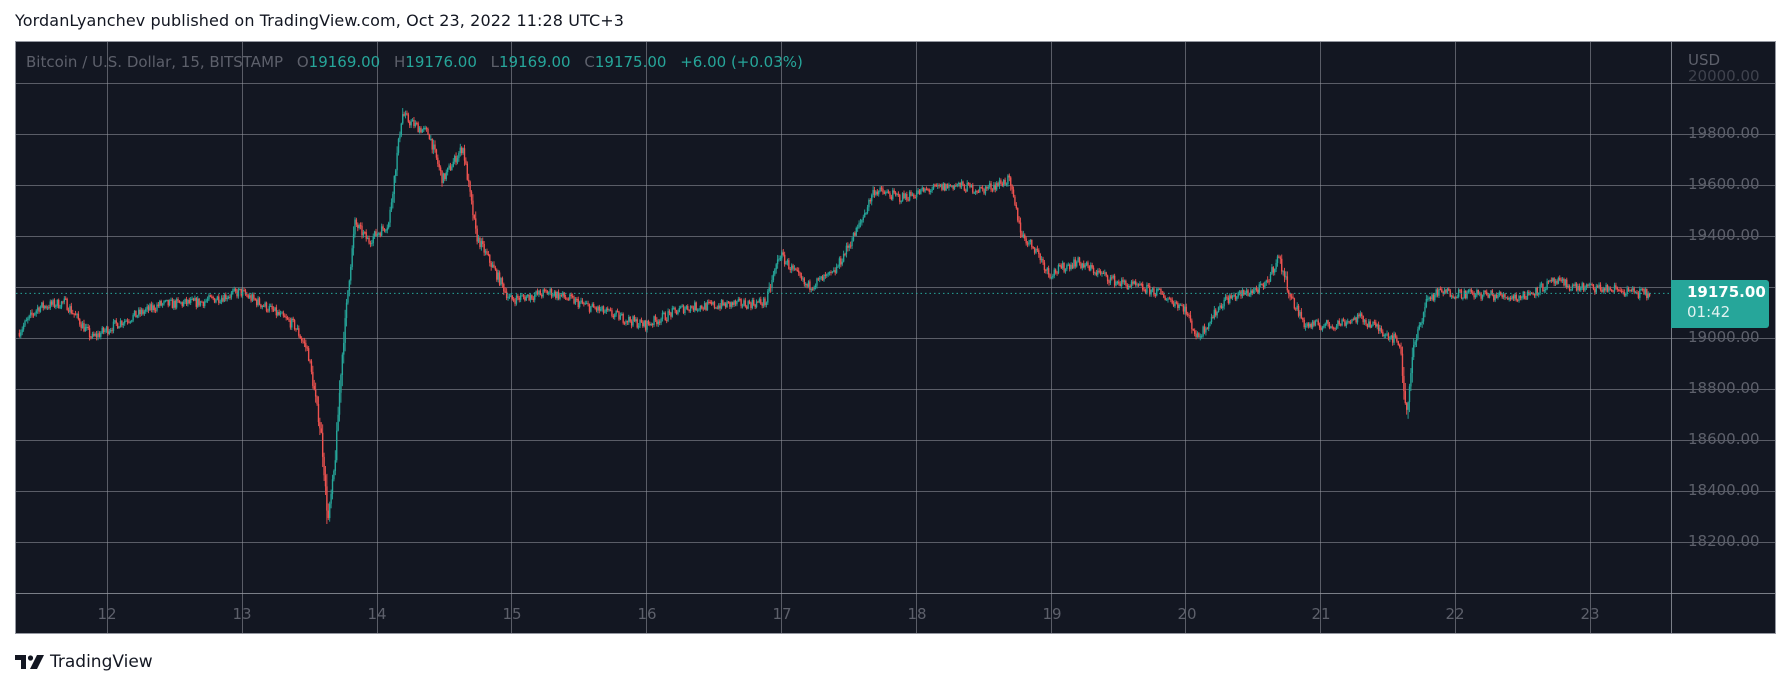 The image size is (1791, 688). I want to click on price-label: 18400.00, so click(1724, 490).